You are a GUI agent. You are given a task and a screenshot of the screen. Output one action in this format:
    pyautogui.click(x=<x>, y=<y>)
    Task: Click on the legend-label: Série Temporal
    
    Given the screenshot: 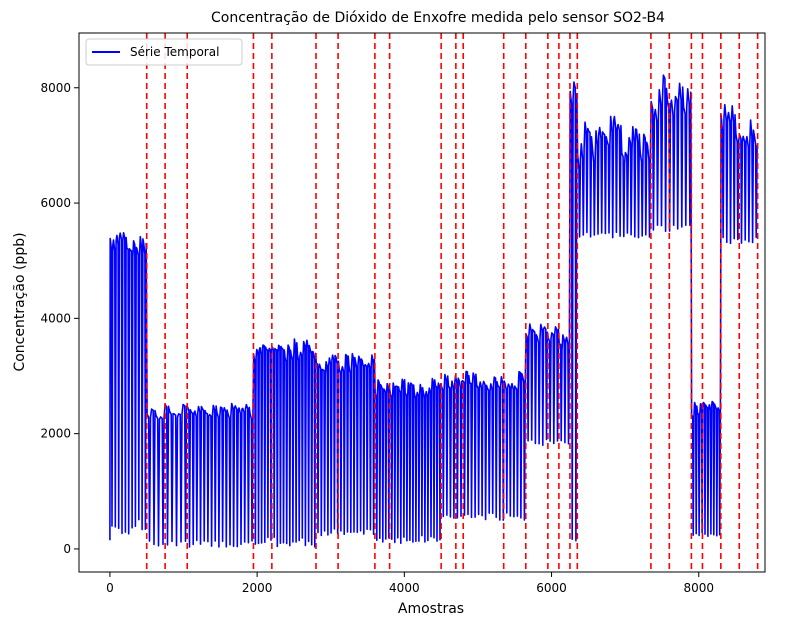 What is the action you would take?
    pyautogui.click(x=174, y=52)
    